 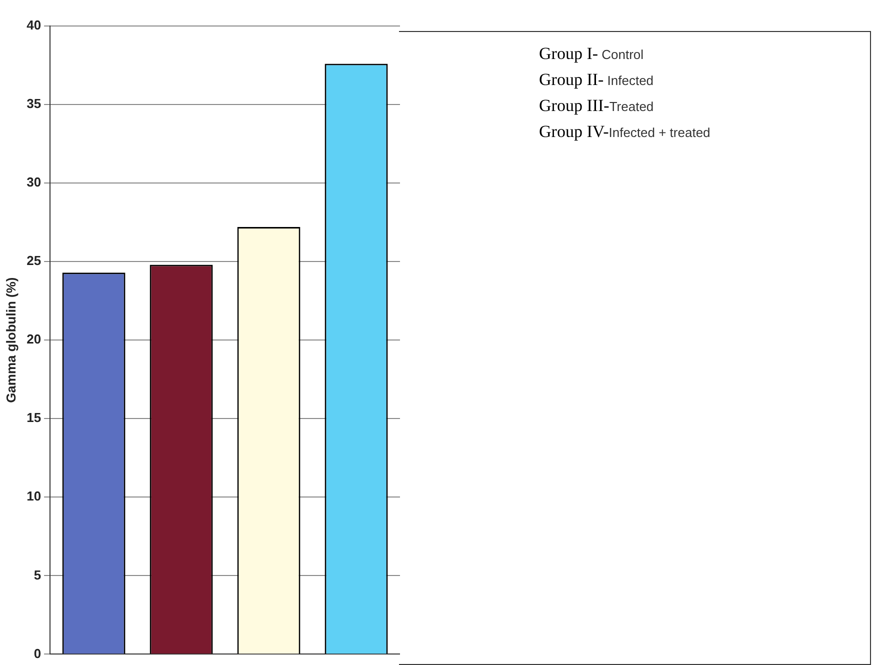 What do you see at coordinates (10, 340) in the screenshot?
I see `y-axis-title: Gamma globulin (%)` at bounding box center [10, 340].